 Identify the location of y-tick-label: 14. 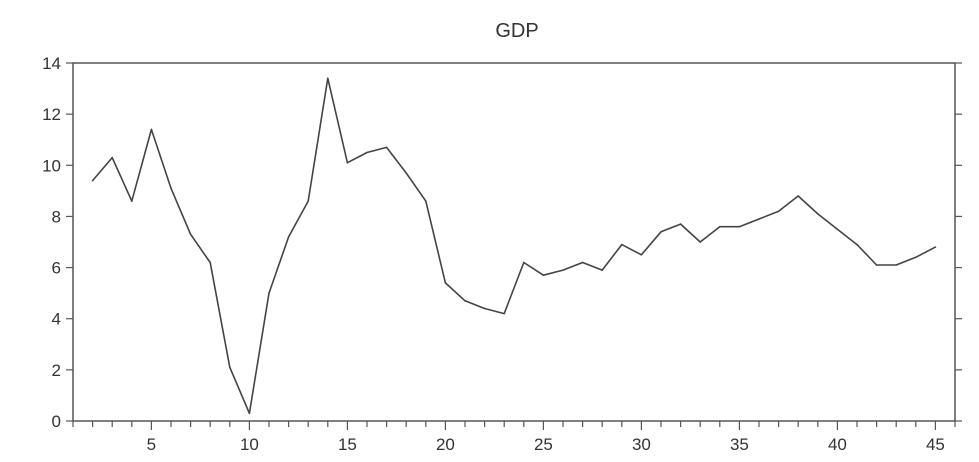
(51, 63).